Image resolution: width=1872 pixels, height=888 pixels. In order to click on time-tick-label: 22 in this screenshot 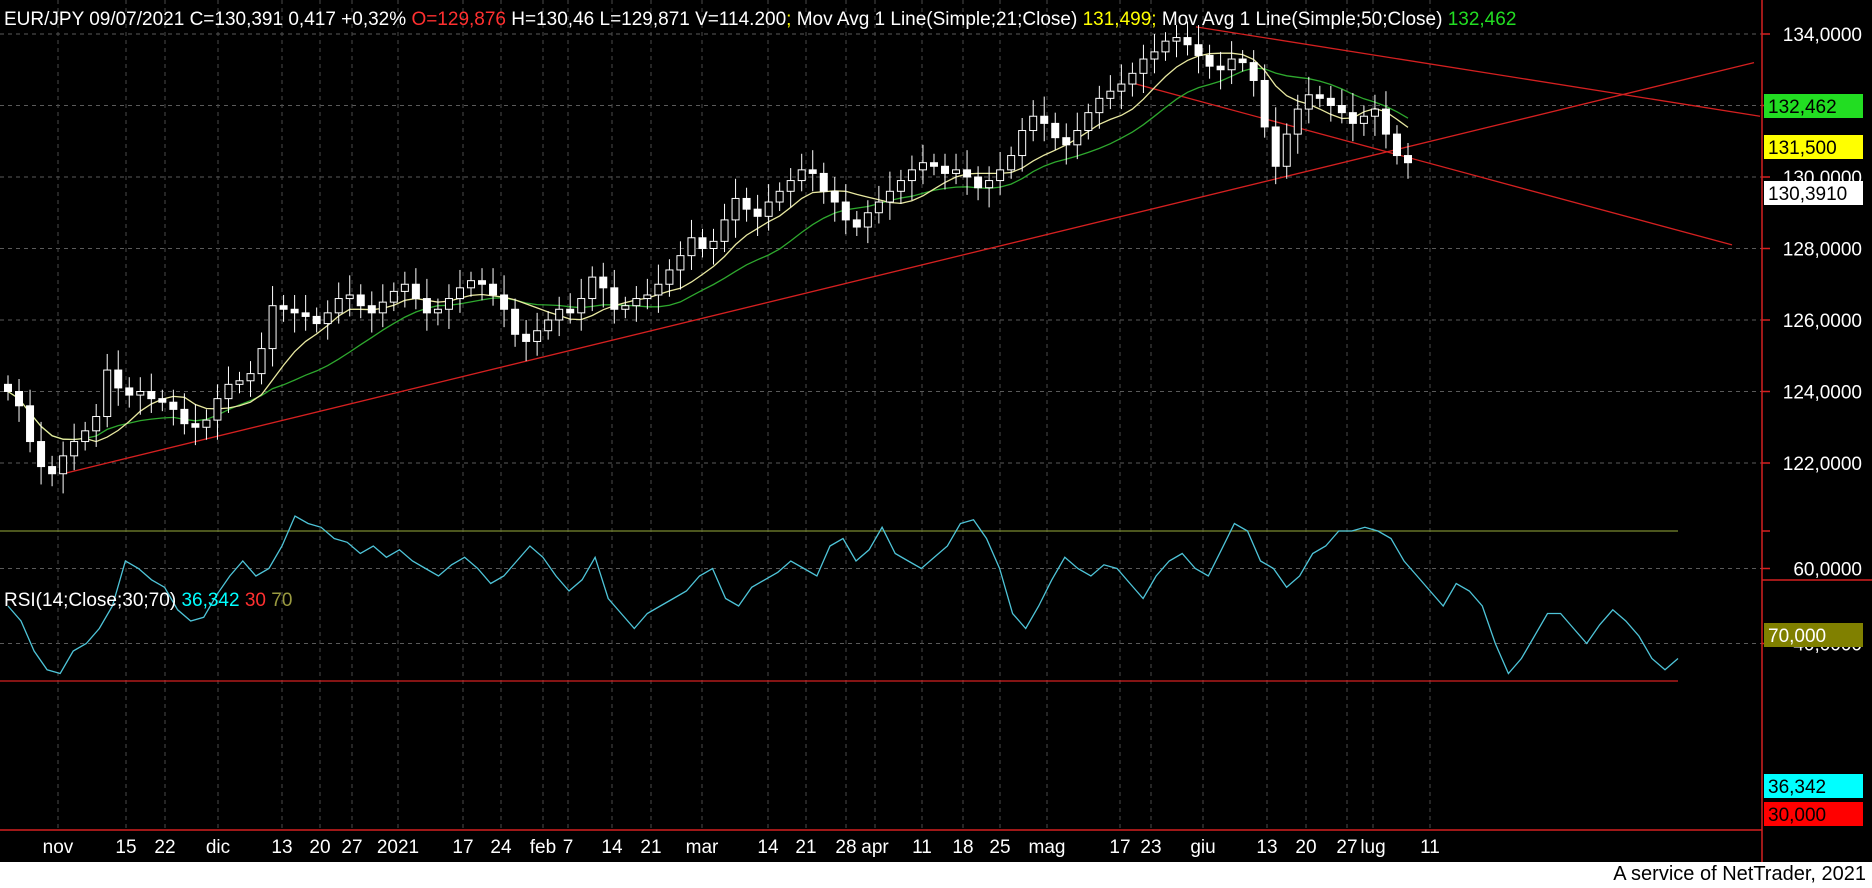, I will do `click(164, 847)`.